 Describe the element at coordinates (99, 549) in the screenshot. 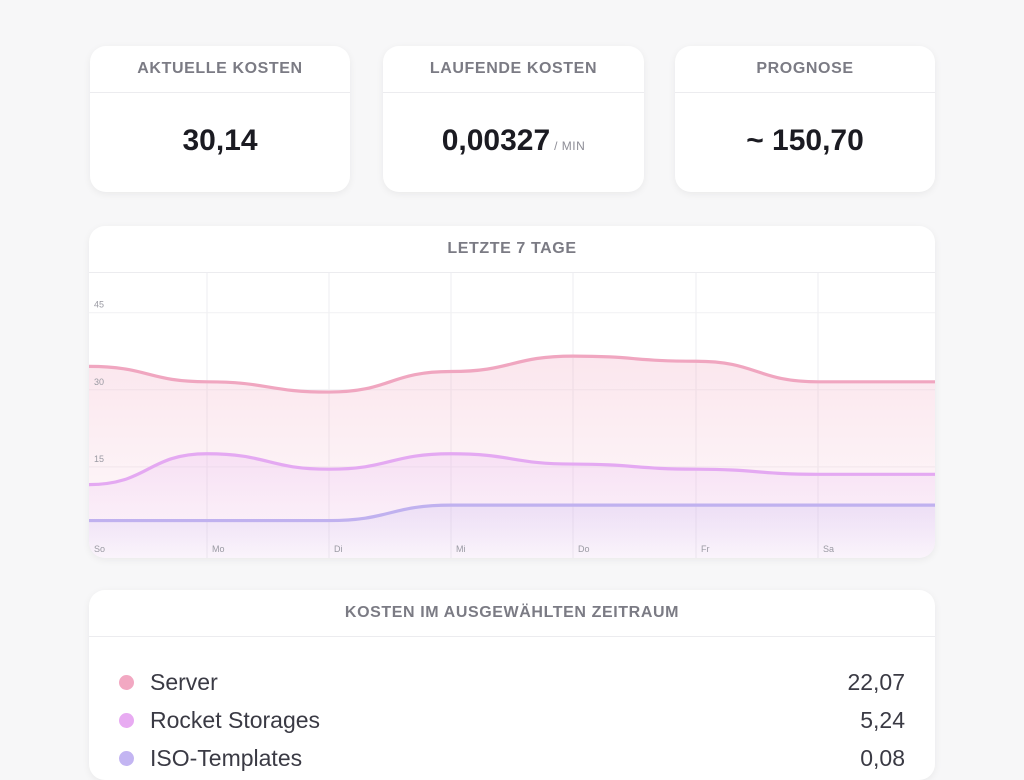

I see `x-tick-label: So` at that location.